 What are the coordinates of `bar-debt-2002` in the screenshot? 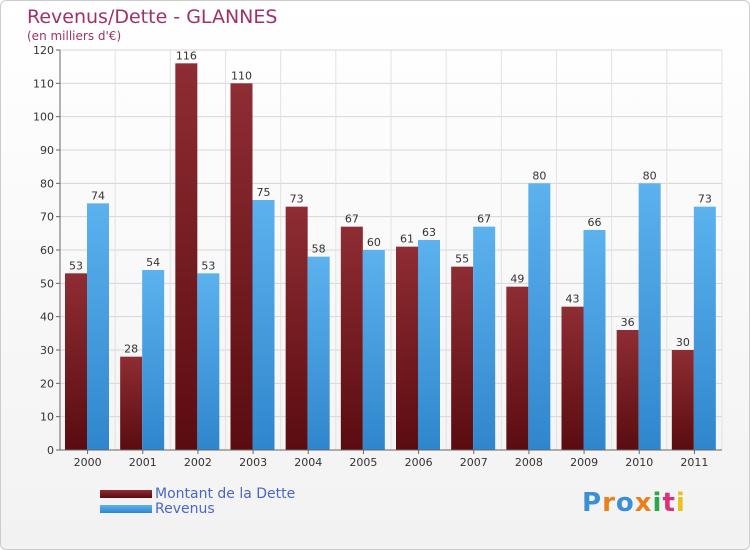 It's located at (186, 256).